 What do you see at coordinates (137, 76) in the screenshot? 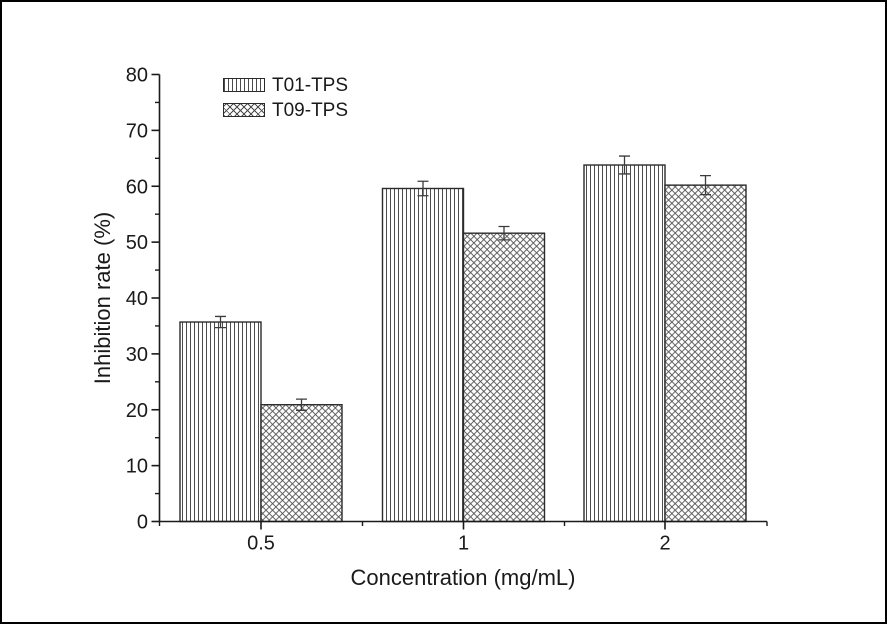
I see `y-tick-label: 80` at bounding box center [137, 76].